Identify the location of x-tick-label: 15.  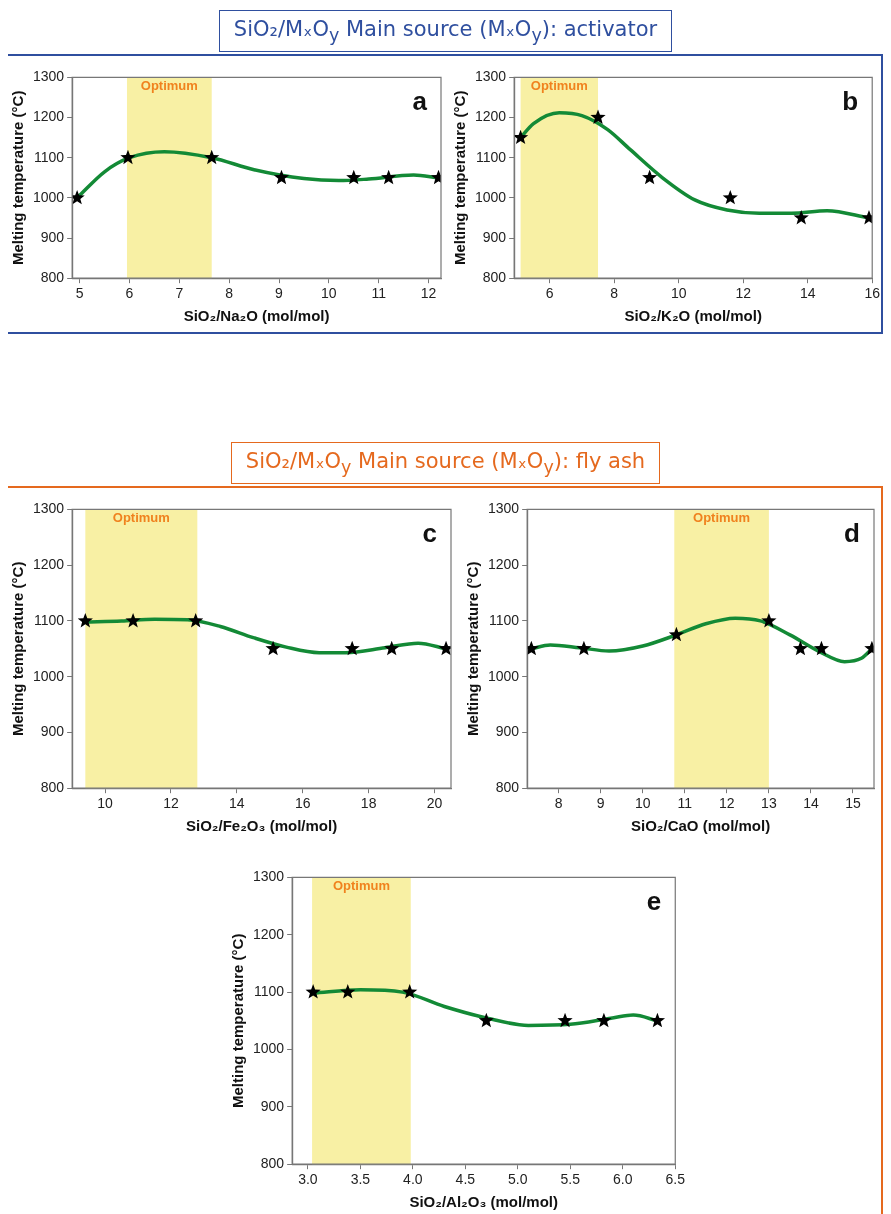
(853, 803).